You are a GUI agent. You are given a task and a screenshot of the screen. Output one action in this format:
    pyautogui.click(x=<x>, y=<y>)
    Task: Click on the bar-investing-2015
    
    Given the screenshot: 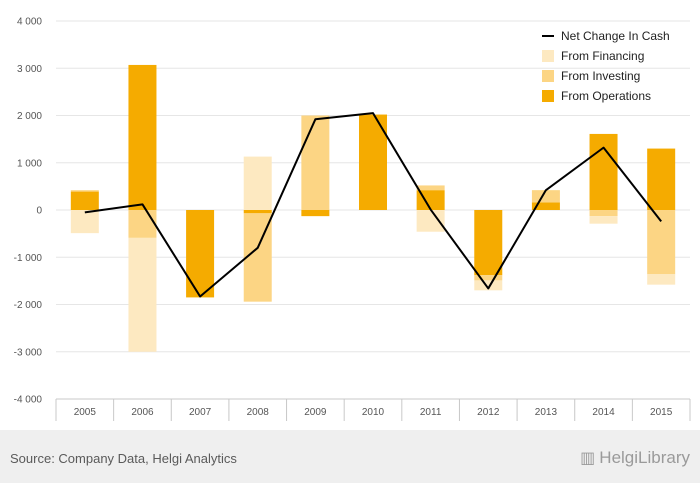 What is the action you would take?
    pyautogui.click(x=661, y=242)
    